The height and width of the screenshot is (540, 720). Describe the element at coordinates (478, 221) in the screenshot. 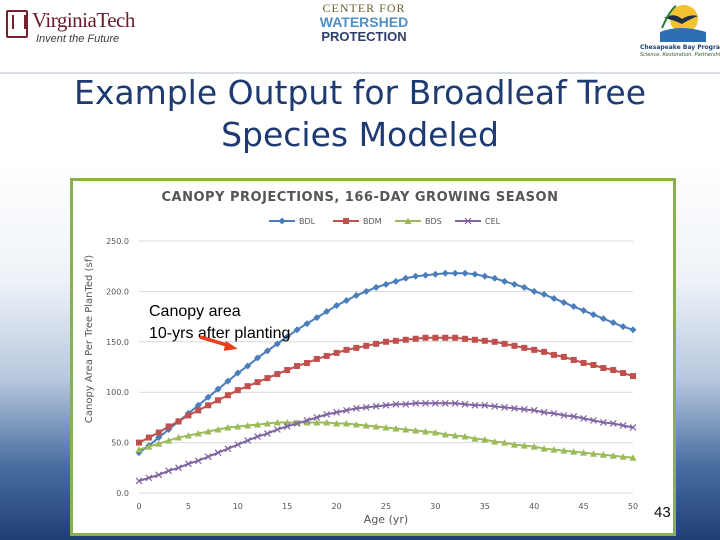

I see `legend-item-cel: CEL` at that location.